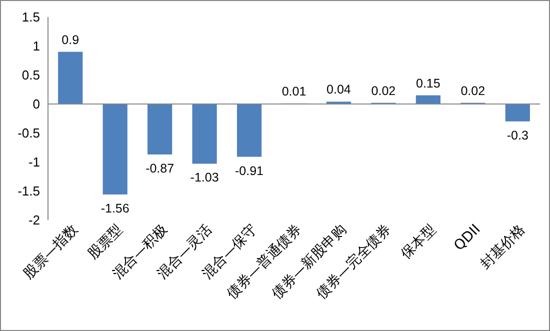 The height and width of the screenshot is (331, 550). What do you see at coordinates (249, 171) in the screenshot?
I see `data-label: -0.91` at bounding box center [249, 171].